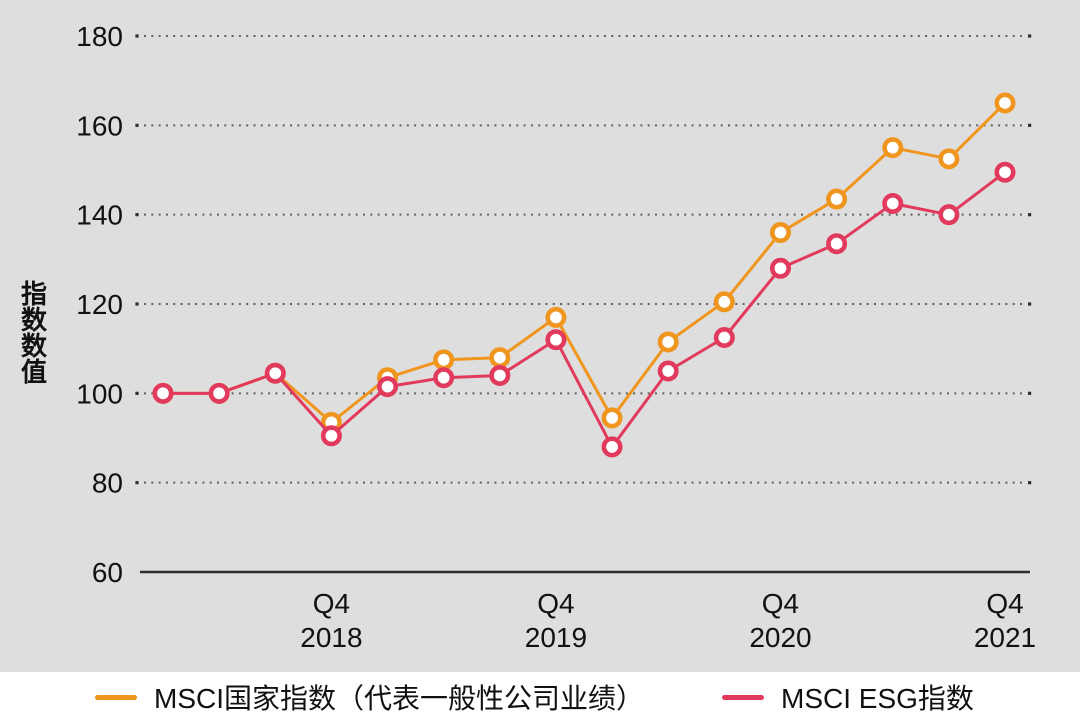 This screenshot has width=1080, height=722. Describe the element at coordinates (743, 697) in the screenshot. I see `pink-line-swatch` at that location.